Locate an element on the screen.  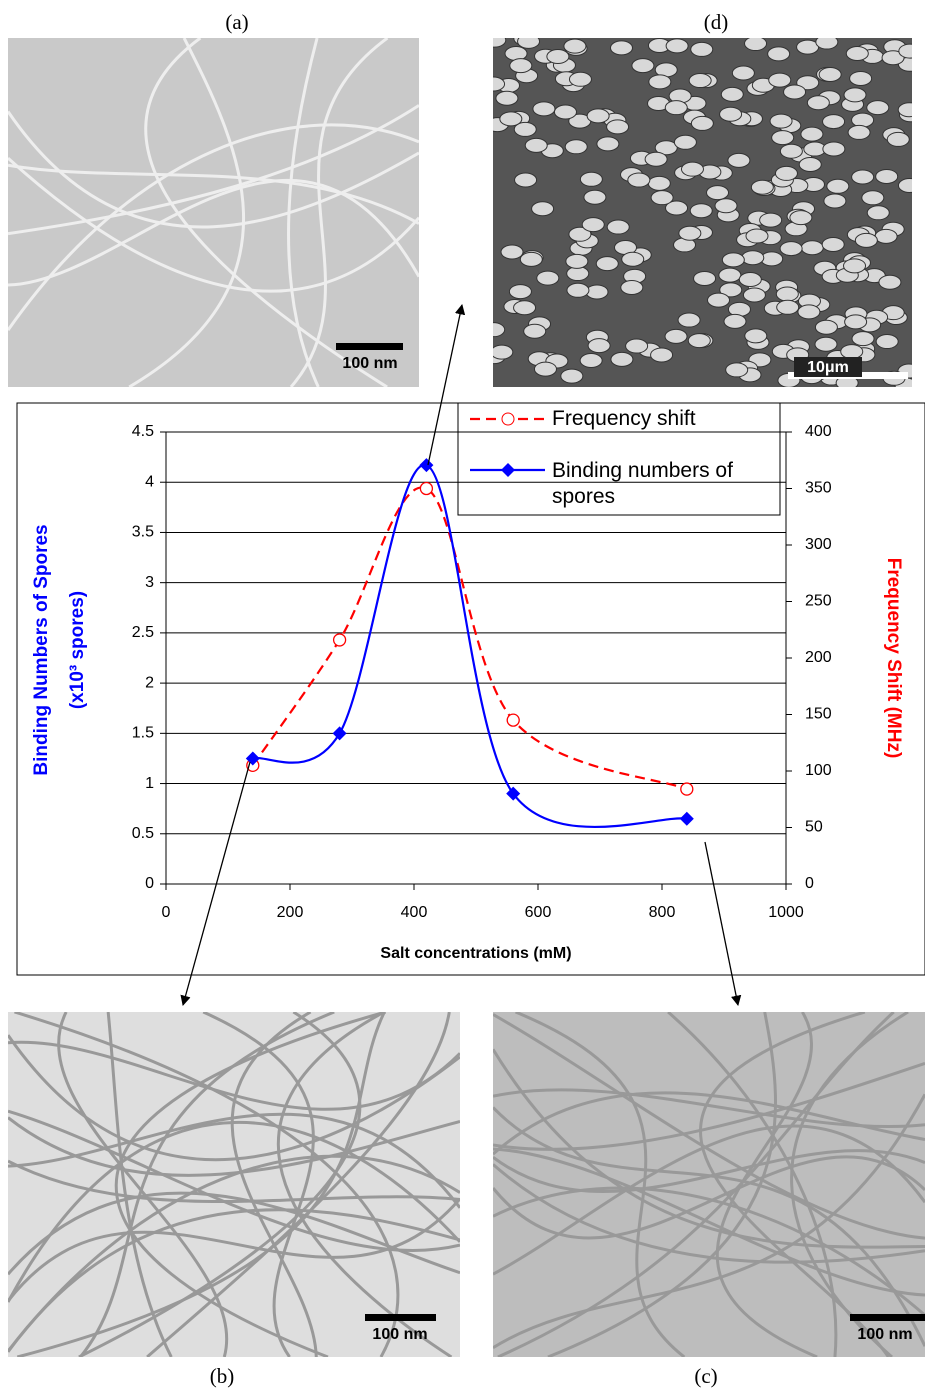
y2-tick-label: 100 is located at coordinates (818, 770).